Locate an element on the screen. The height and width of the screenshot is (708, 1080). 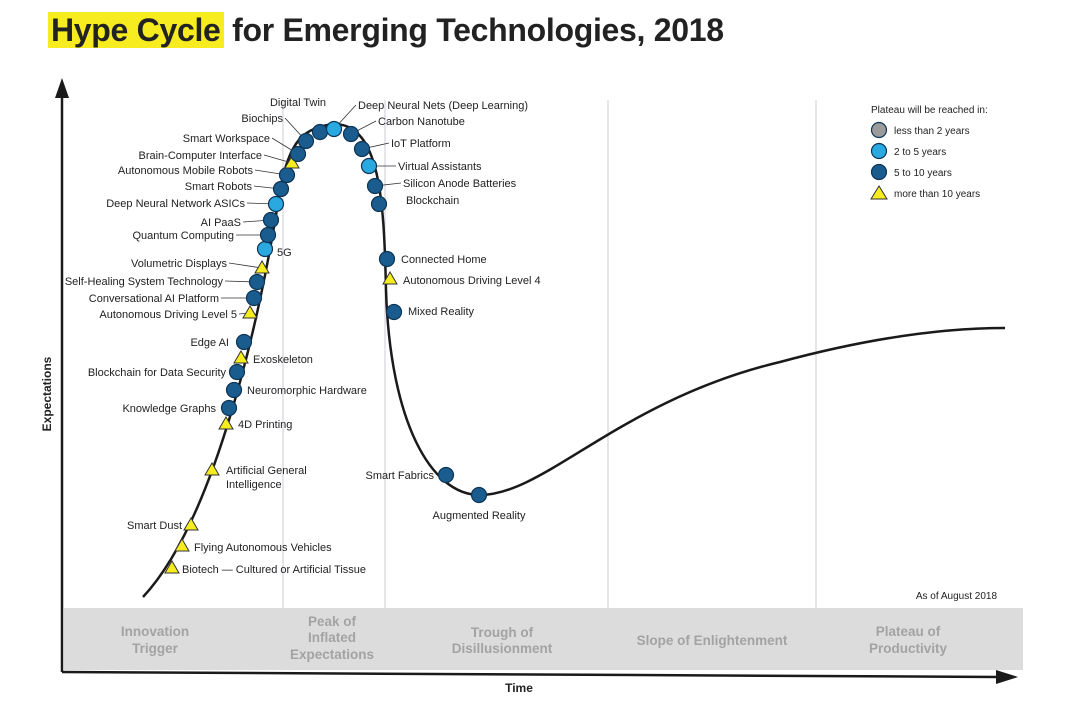
tech-exoskeleton: Exoskeleton is located at coordinates (273, 358).